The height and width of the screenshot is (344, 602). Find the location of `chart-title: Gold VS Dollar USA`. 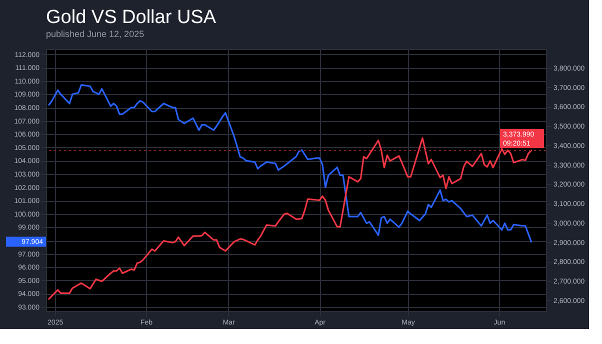

chart-title: Gold VS Dollar USA is located at coordinates (131, 17).